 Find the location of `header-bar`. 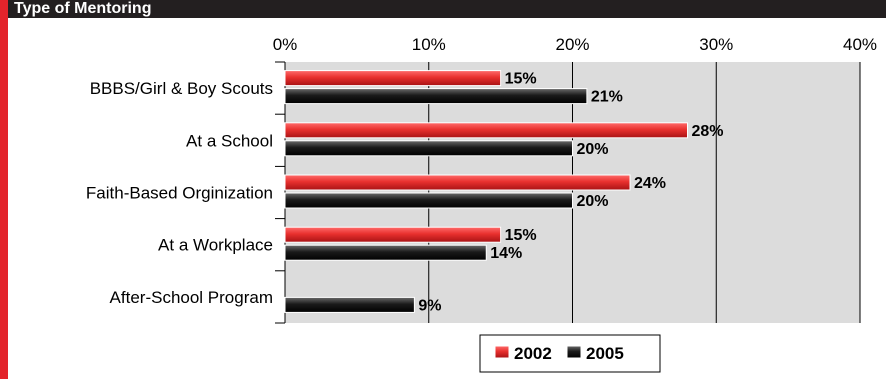

header-bar is located at coordinates (443, 9).